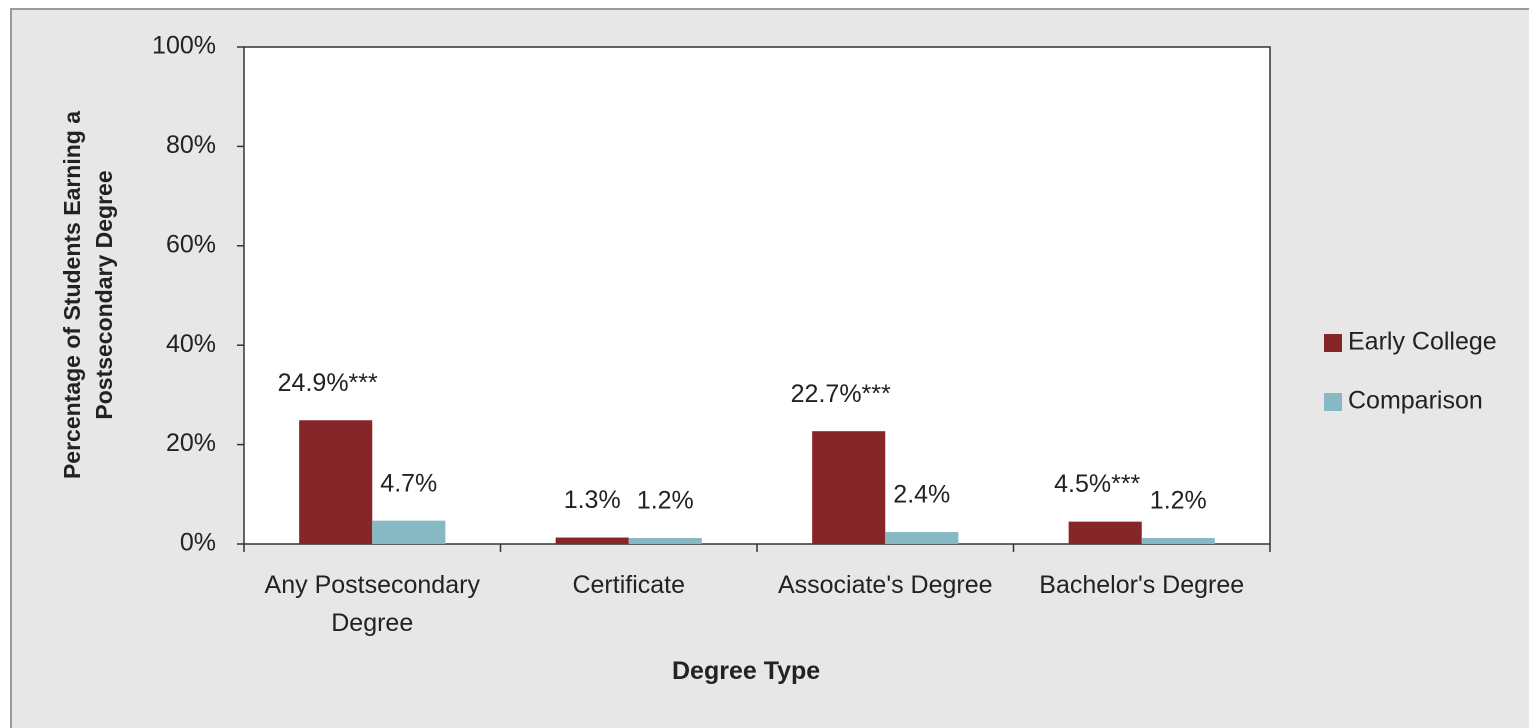  What do you see at coordinates (198, 543) in the screenshot?
I see `y-tick-label: 0%` at bounding box center [198, 543].